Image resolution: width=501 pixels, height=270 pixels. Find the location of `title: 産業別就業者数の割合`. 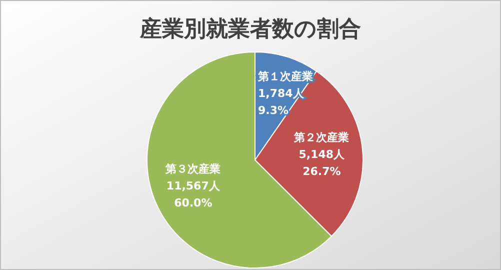

title: 産業別就業者数の割合 is located at coordinates (250, 29).